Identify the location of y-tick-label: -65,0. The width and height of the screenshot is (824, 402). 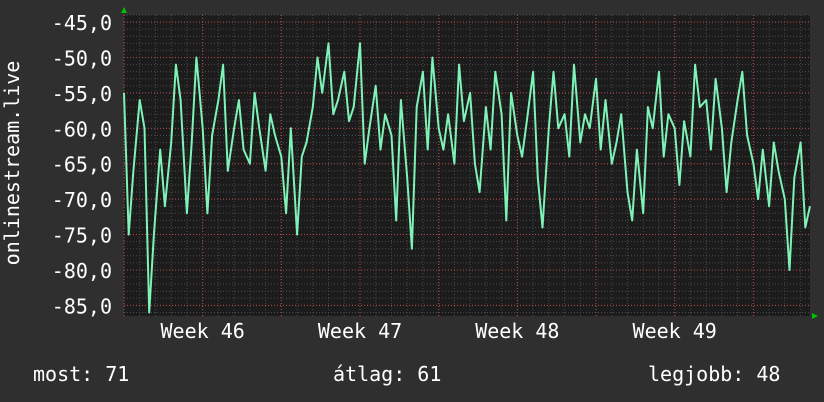
(82, 165).